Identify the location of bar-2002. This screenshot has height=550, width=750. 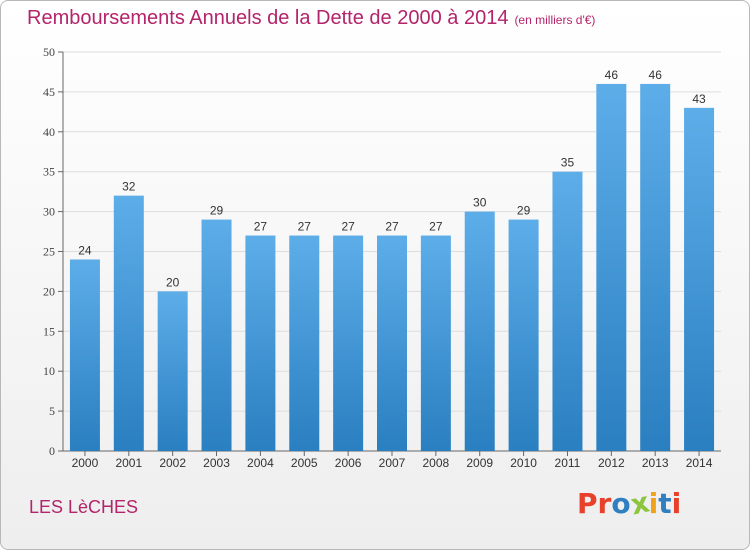
(172, 371).